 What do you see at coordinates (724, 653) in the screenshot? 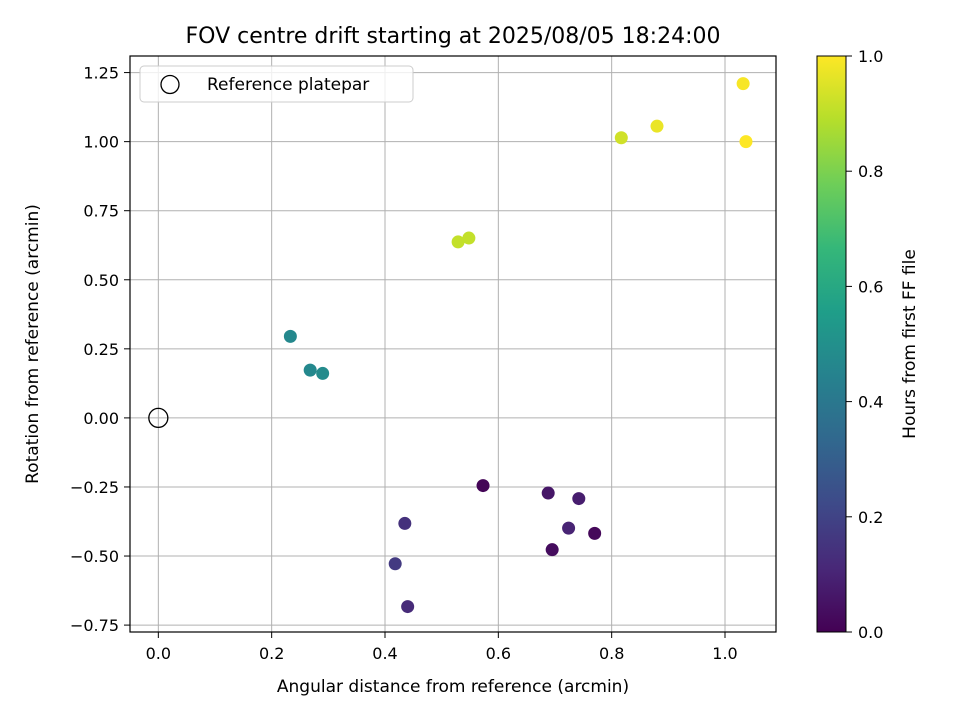
I see `x-tick-label: 1.0` at bounding box center [724, 653].